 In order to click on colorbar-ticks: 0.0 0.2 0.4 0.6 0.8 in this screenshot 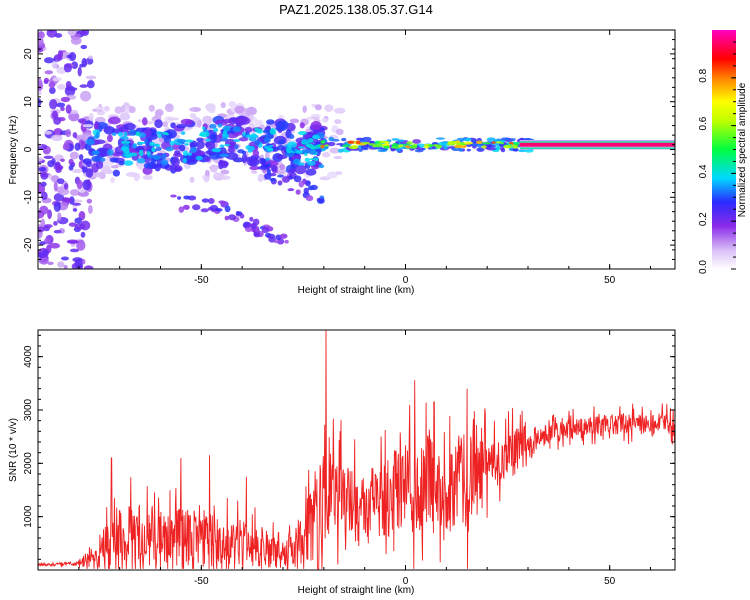, I will do `click(717, 157)`.